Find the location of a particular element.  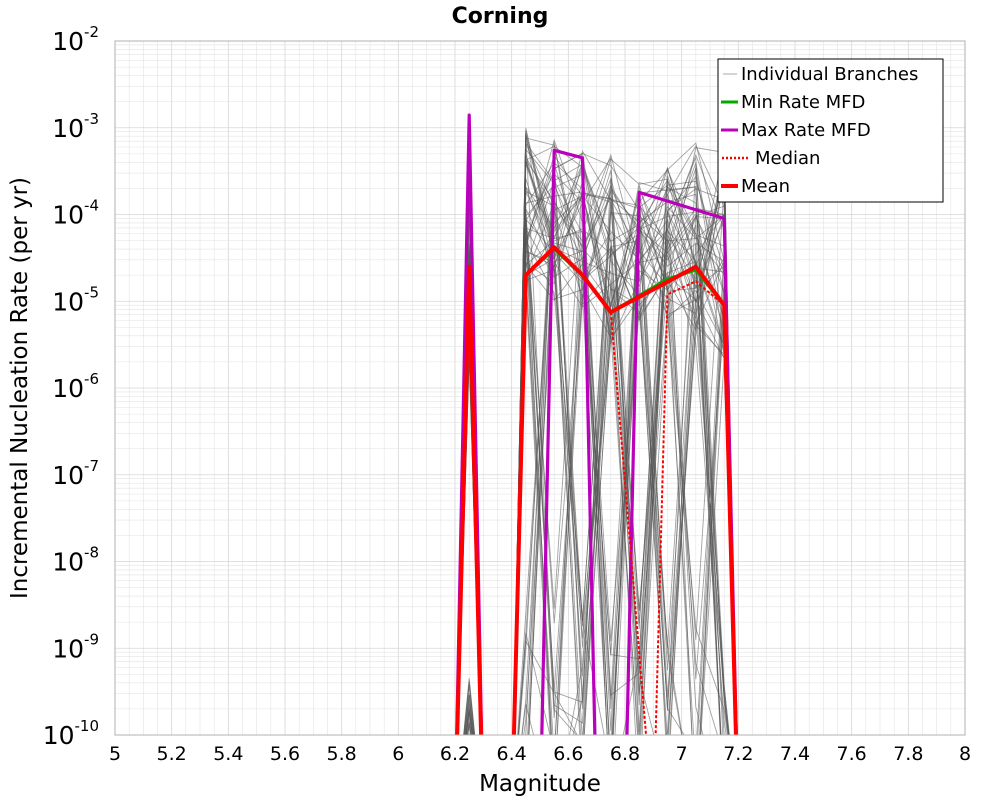

x-tick-label: 5.2 is located at coordinates (172, 754).